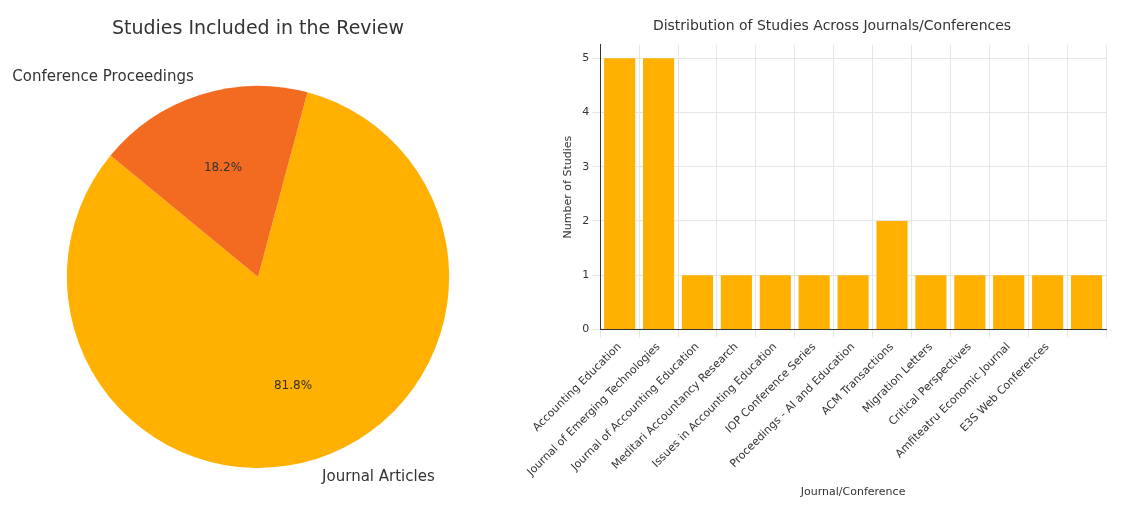  I want to click on y-axis-title: Number of Studies, so click(568, 187).